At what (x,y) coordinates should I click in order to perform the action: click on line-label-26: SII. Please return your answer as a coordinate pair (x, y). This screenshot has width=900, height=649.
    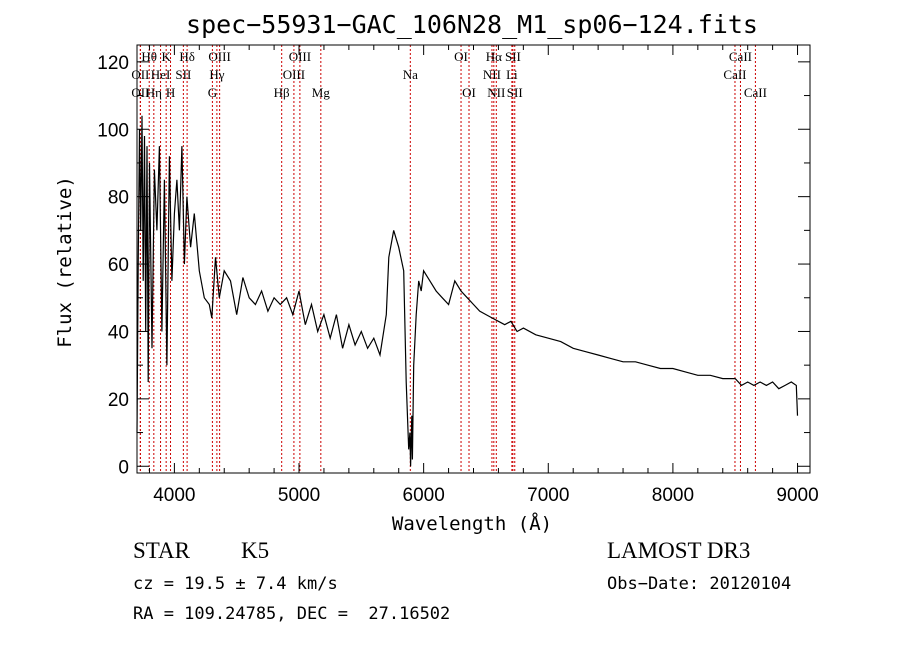
    Looking at the image, I should click on (515, 92).